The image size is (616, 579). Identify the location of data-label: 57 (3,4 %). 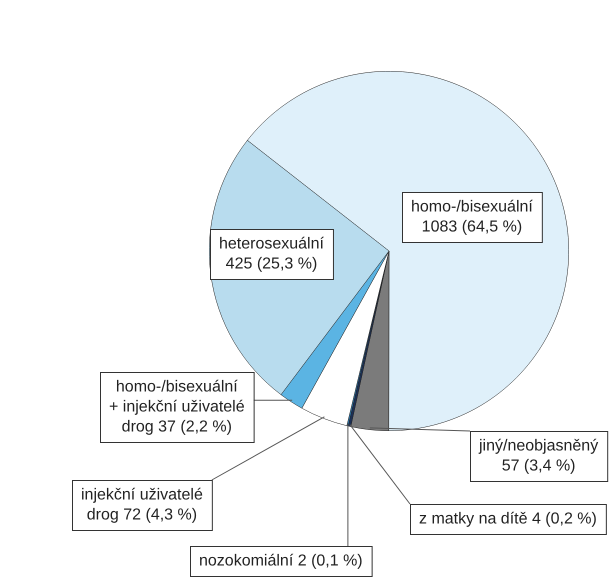
(539, 465).